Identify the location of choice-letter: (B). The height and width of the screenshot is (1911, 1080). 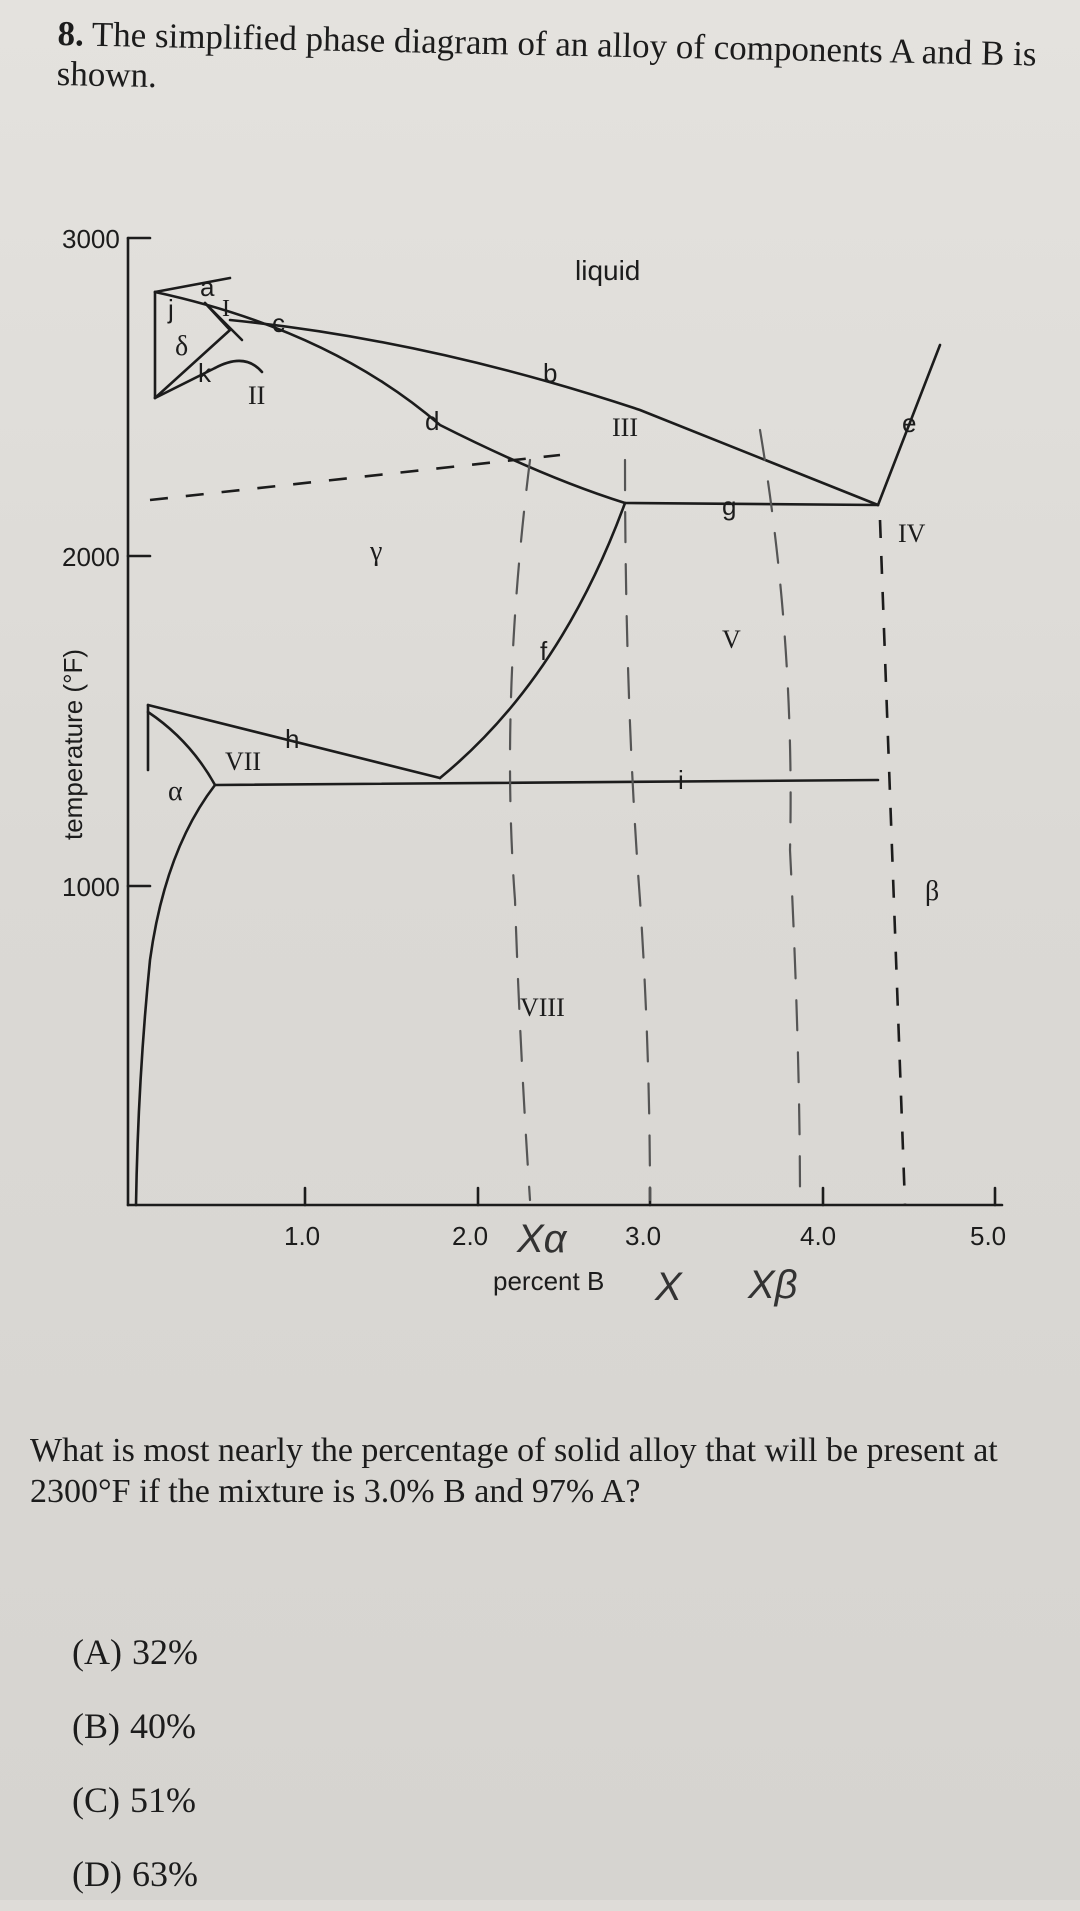
(96, 1726).